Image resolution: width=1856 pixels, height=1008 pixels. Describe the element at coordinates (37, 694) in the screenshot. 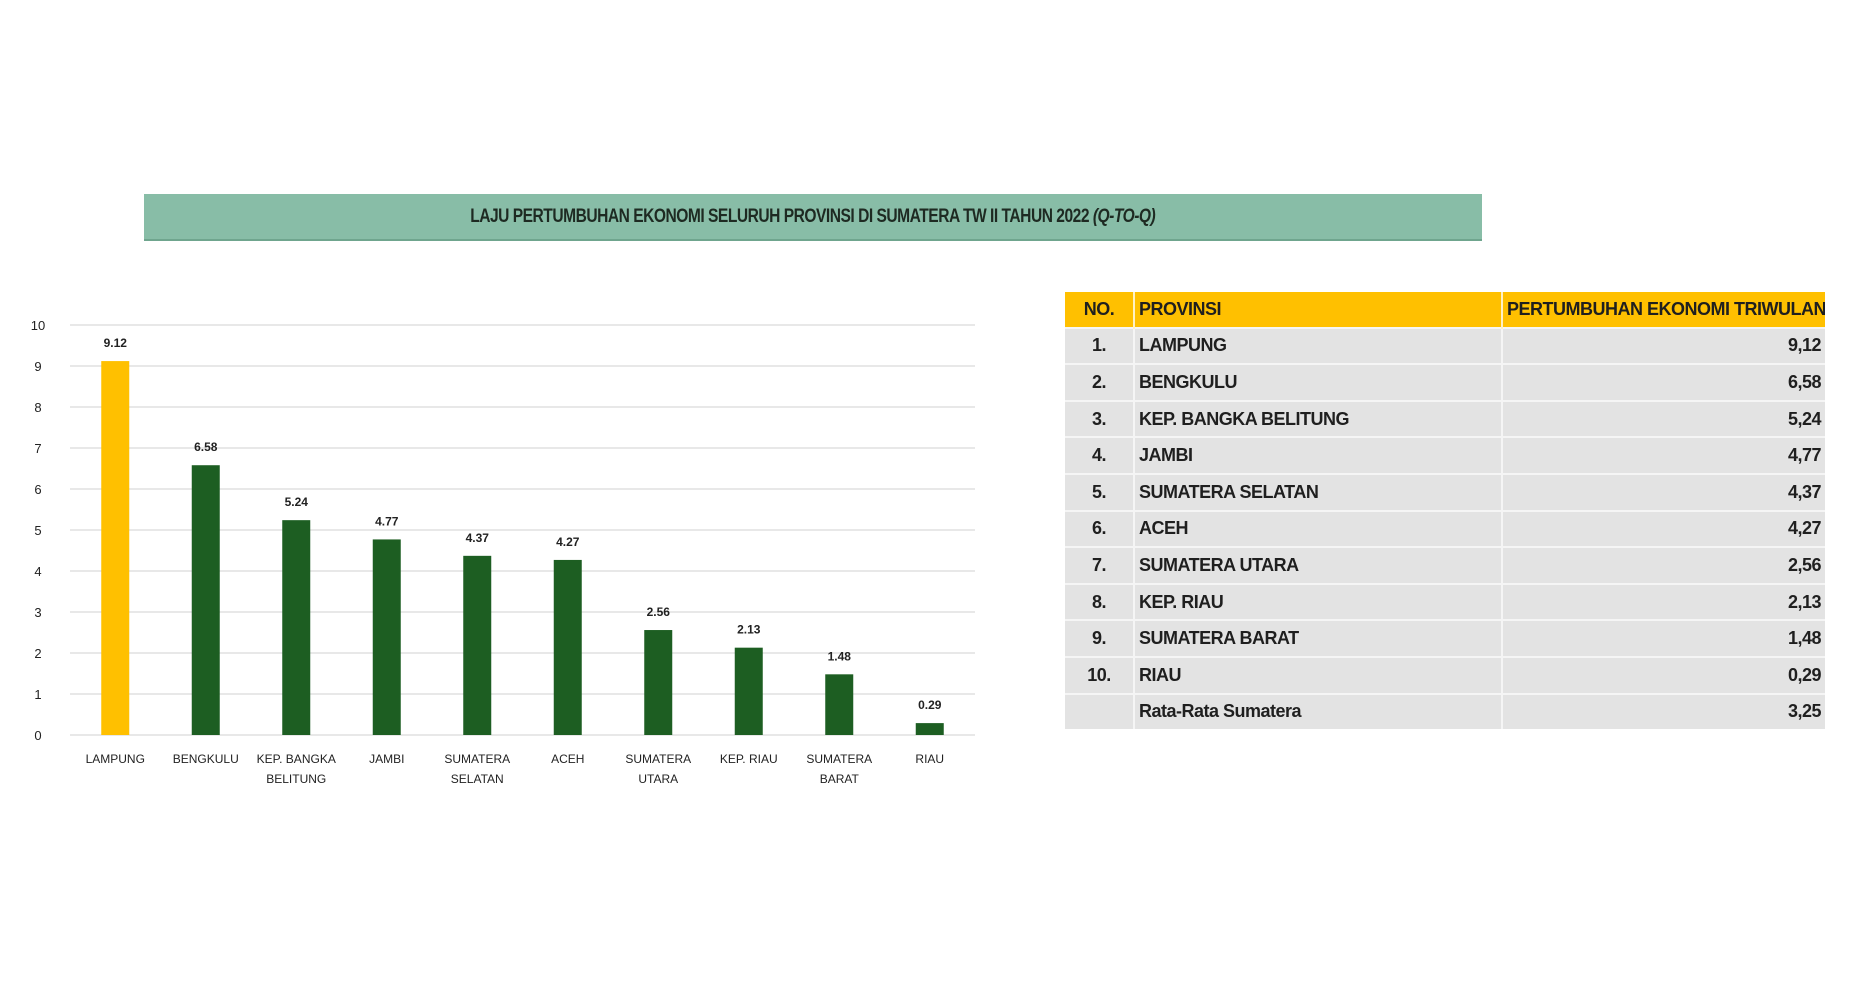

I see `y-tick-label: 1` at that location.